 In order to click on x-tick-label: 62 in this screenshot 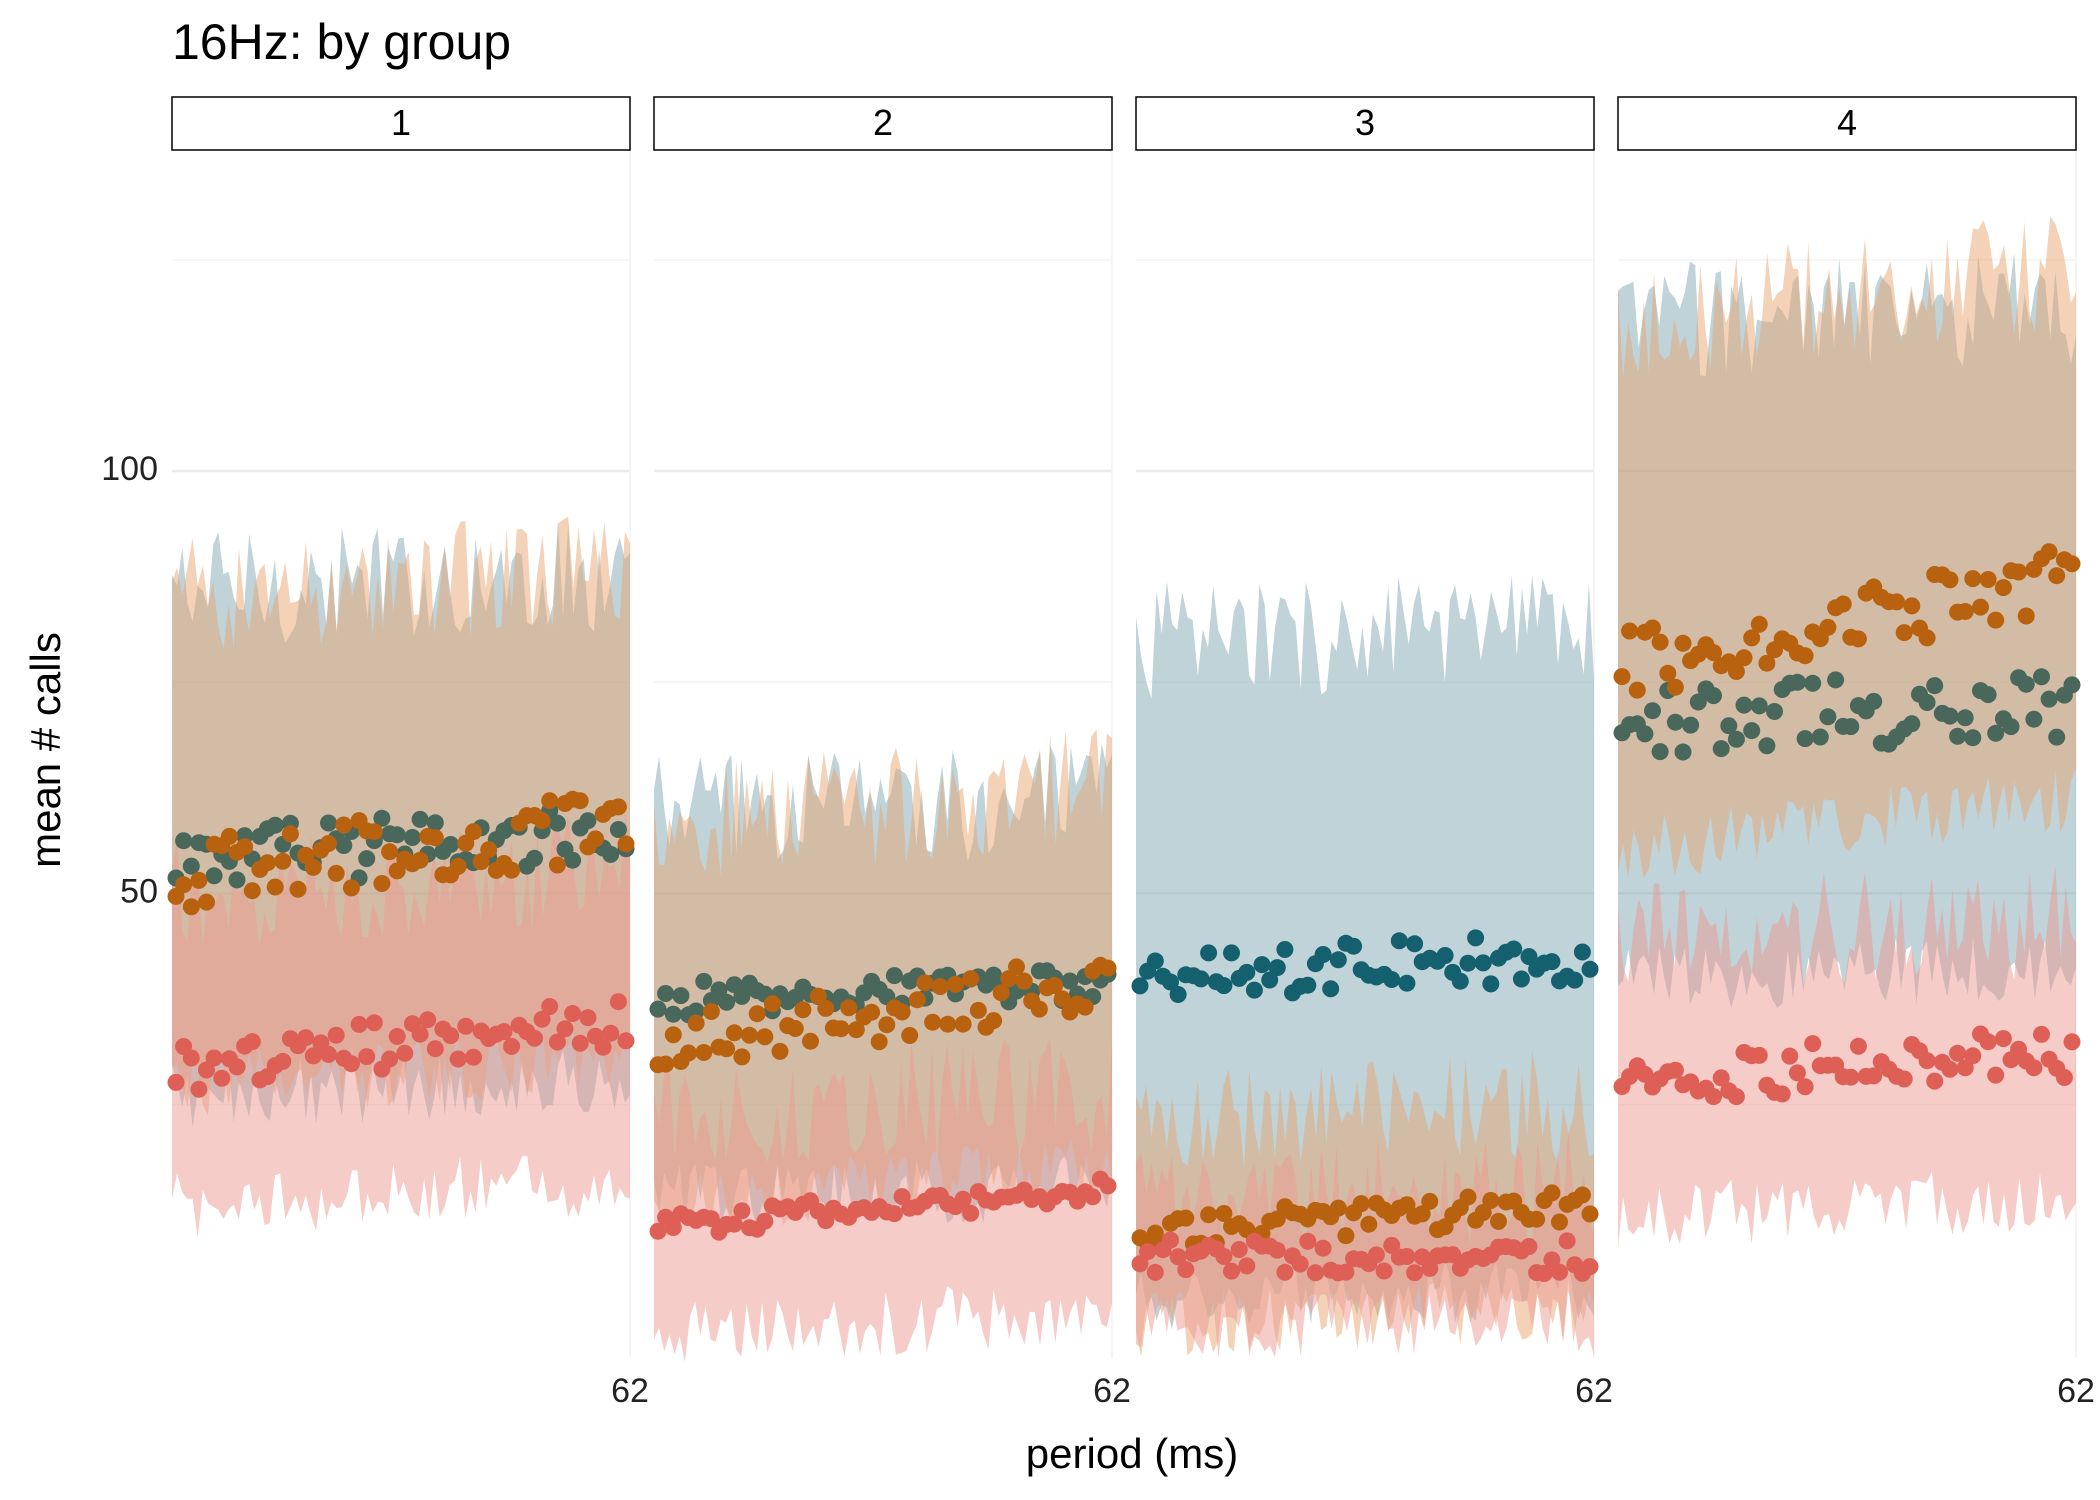, I will do `click(1594, 1391)`.